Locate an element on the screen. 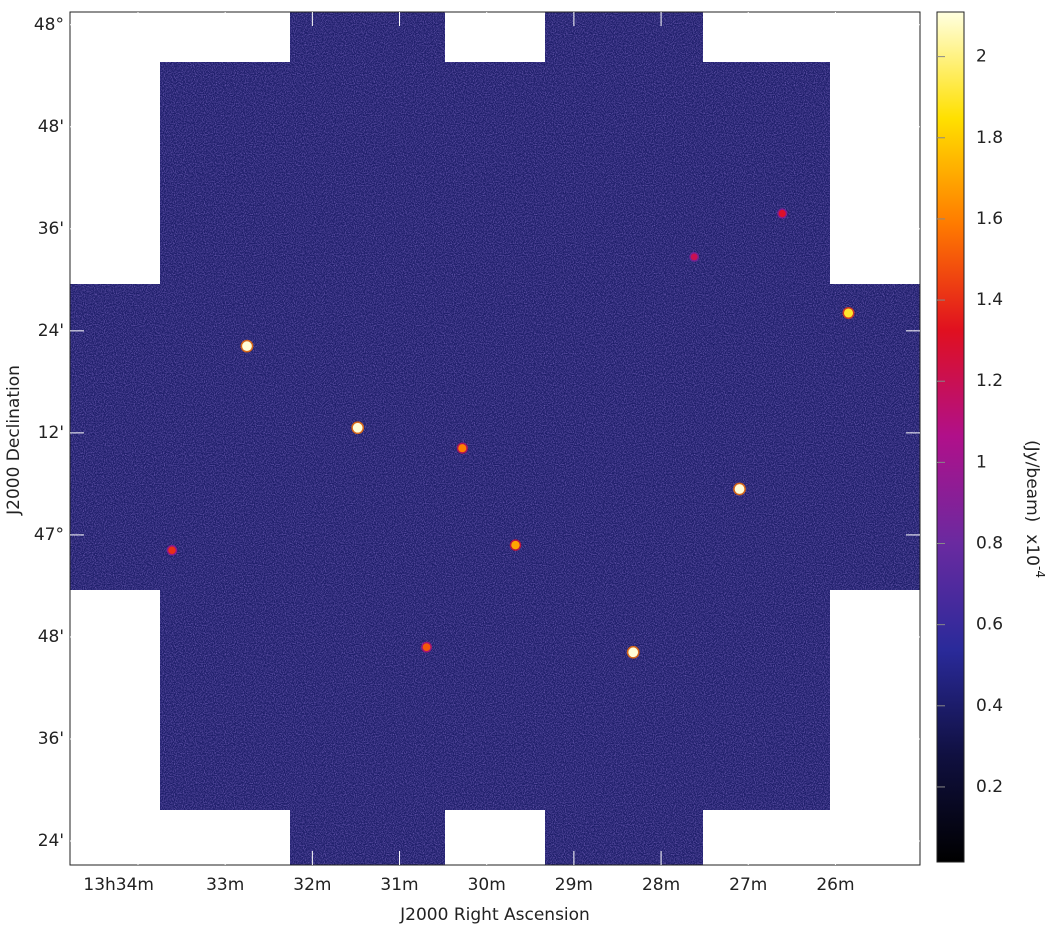 This screenshot has height=935, width=1047. colorbar-tick-label: 0.6 is located at coordinates (989, 625).